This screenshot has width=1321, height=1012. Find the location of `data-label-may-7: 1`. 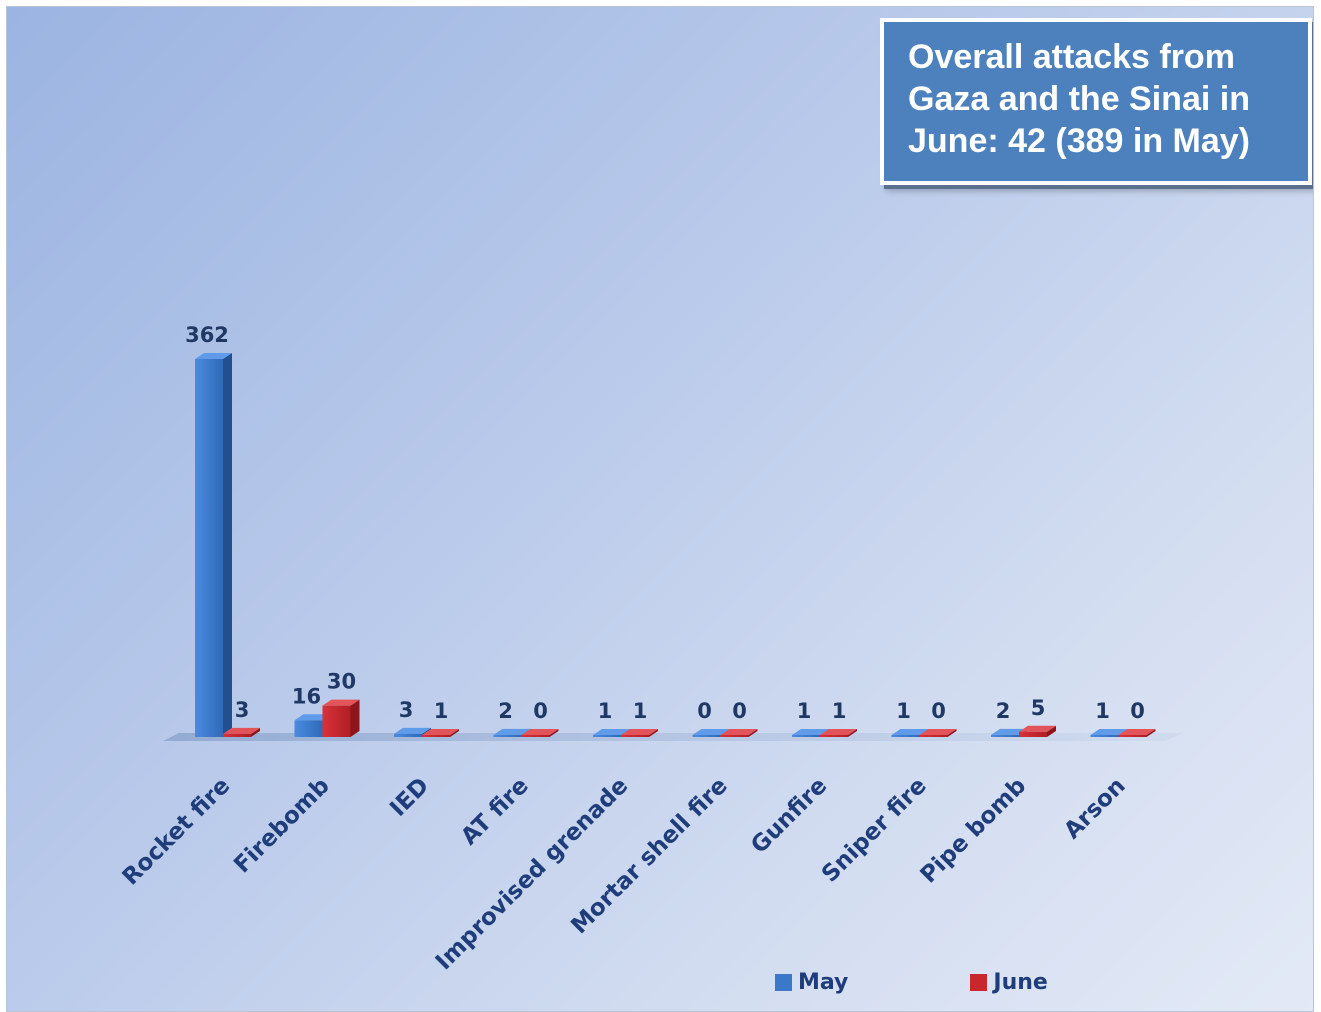

data-label-may-7: 1 is located at coordinates (903, 711).